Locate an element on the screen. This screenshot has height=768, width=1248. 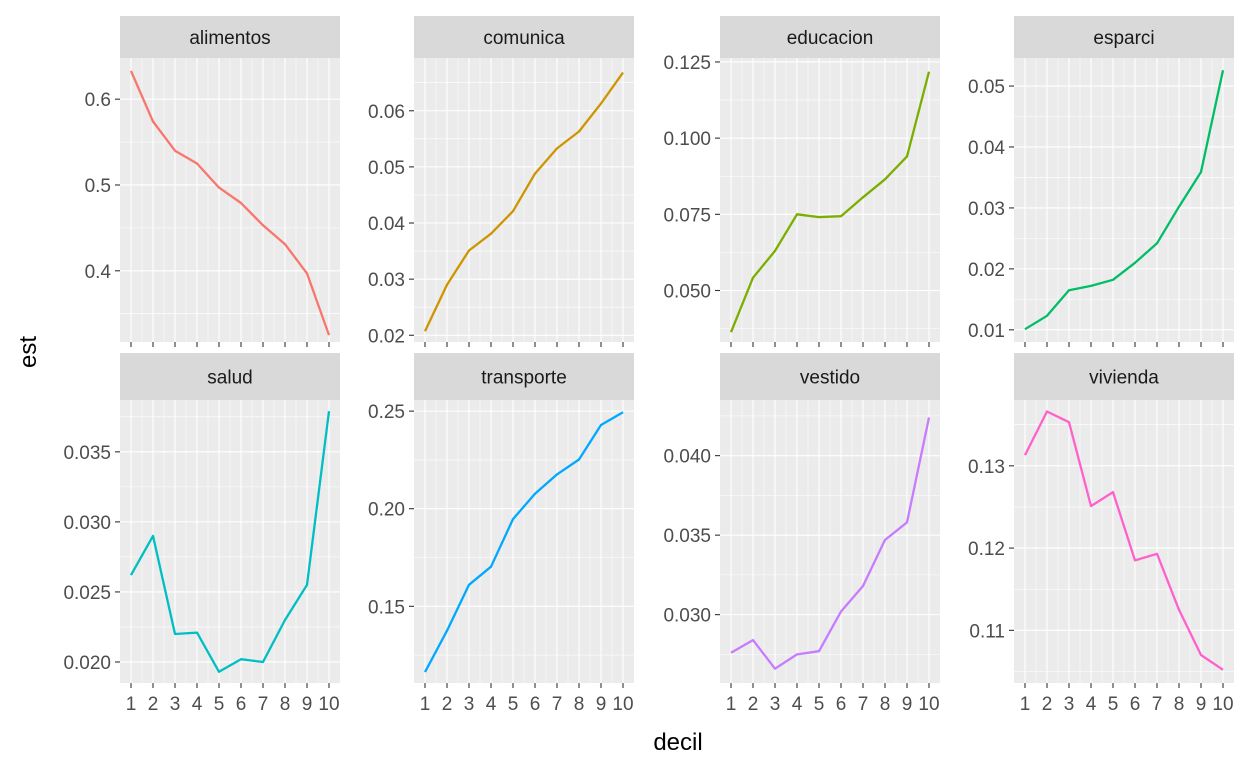
y-tick-label: 0.12 is located at coordinates (986, 549).